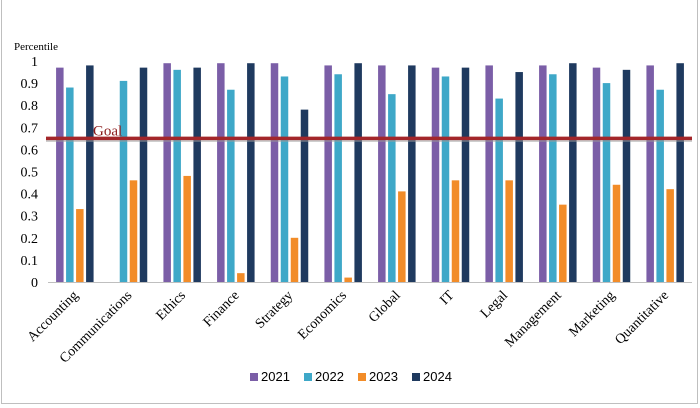 Image resolution: width=700 pixels, height=408 pixels. What do you see at coordinates (455, 231) in the screenshot?
I see `bar-2023-it` at bounding box center [455, 231].